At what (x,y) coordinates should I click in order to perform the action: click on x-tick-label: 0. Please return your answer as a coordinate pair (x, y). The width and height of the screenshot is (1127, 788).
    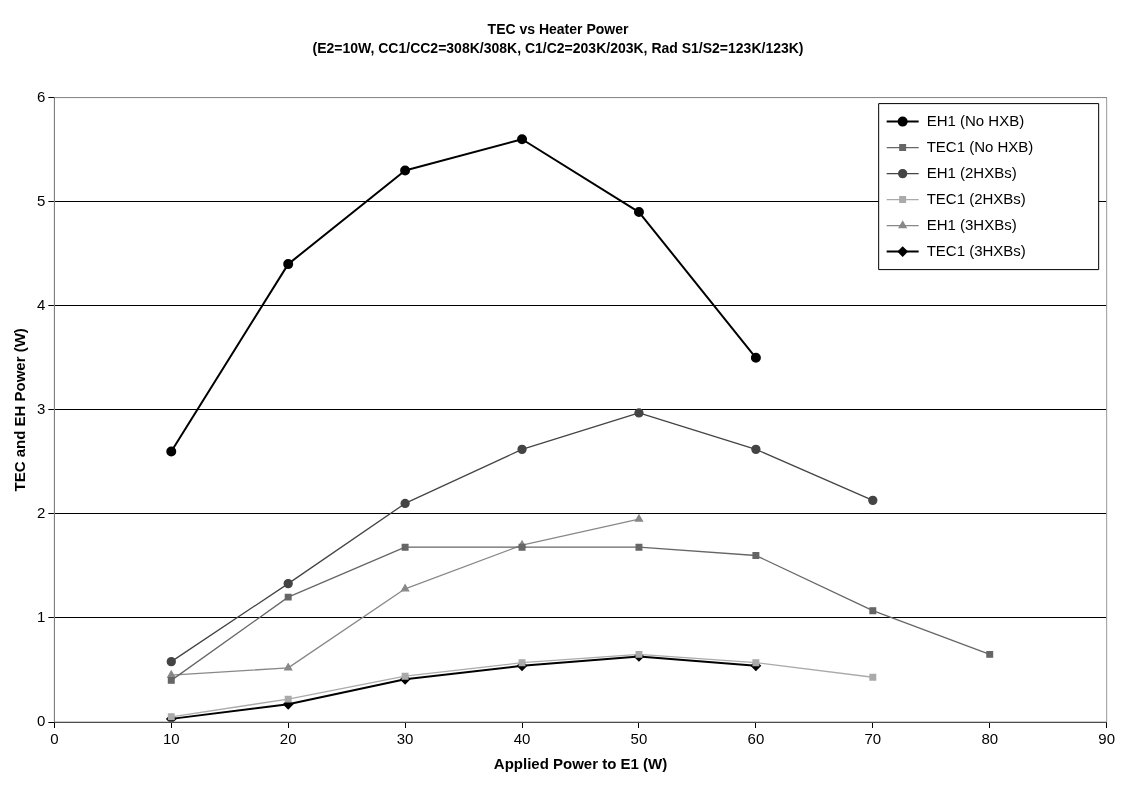
    Looking at the image, I should click on (54, 739).